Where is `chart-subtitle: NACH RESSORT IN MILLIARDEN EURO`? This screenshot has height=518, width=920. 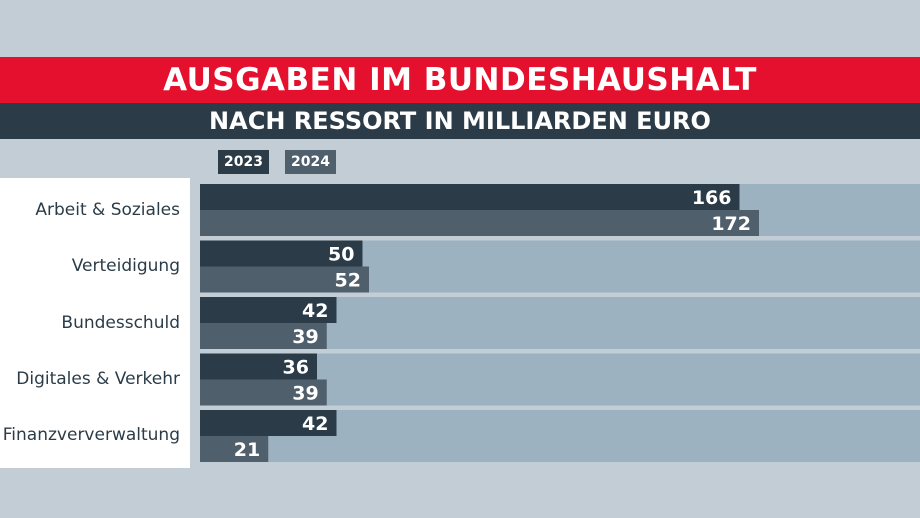 chart-subtitle: NACH RESSORT IN MILLIARDEN EURO is located at coordinates (460, 121).